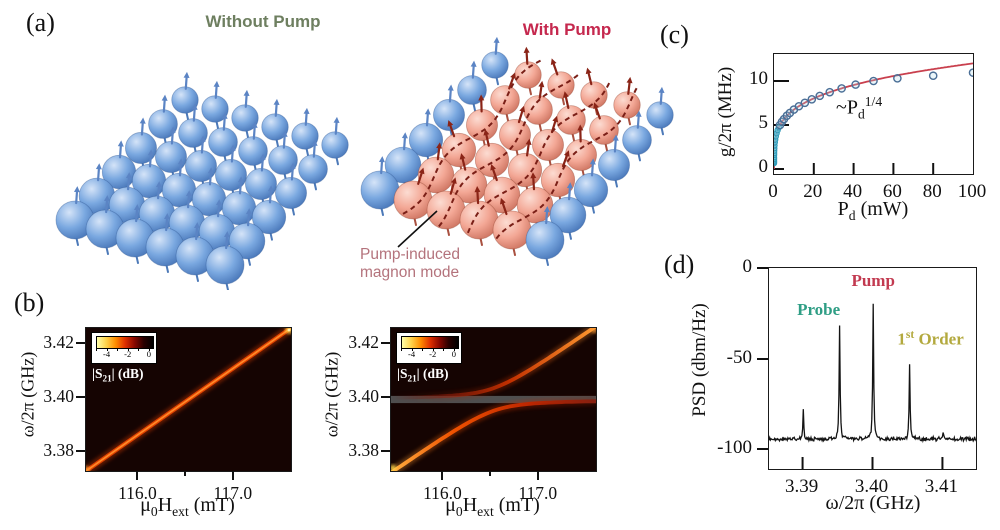  What do you see at coordinates (763, 122) in the screenshot?
I see `y-tick-label: 5` at bounding box center [763, 122].